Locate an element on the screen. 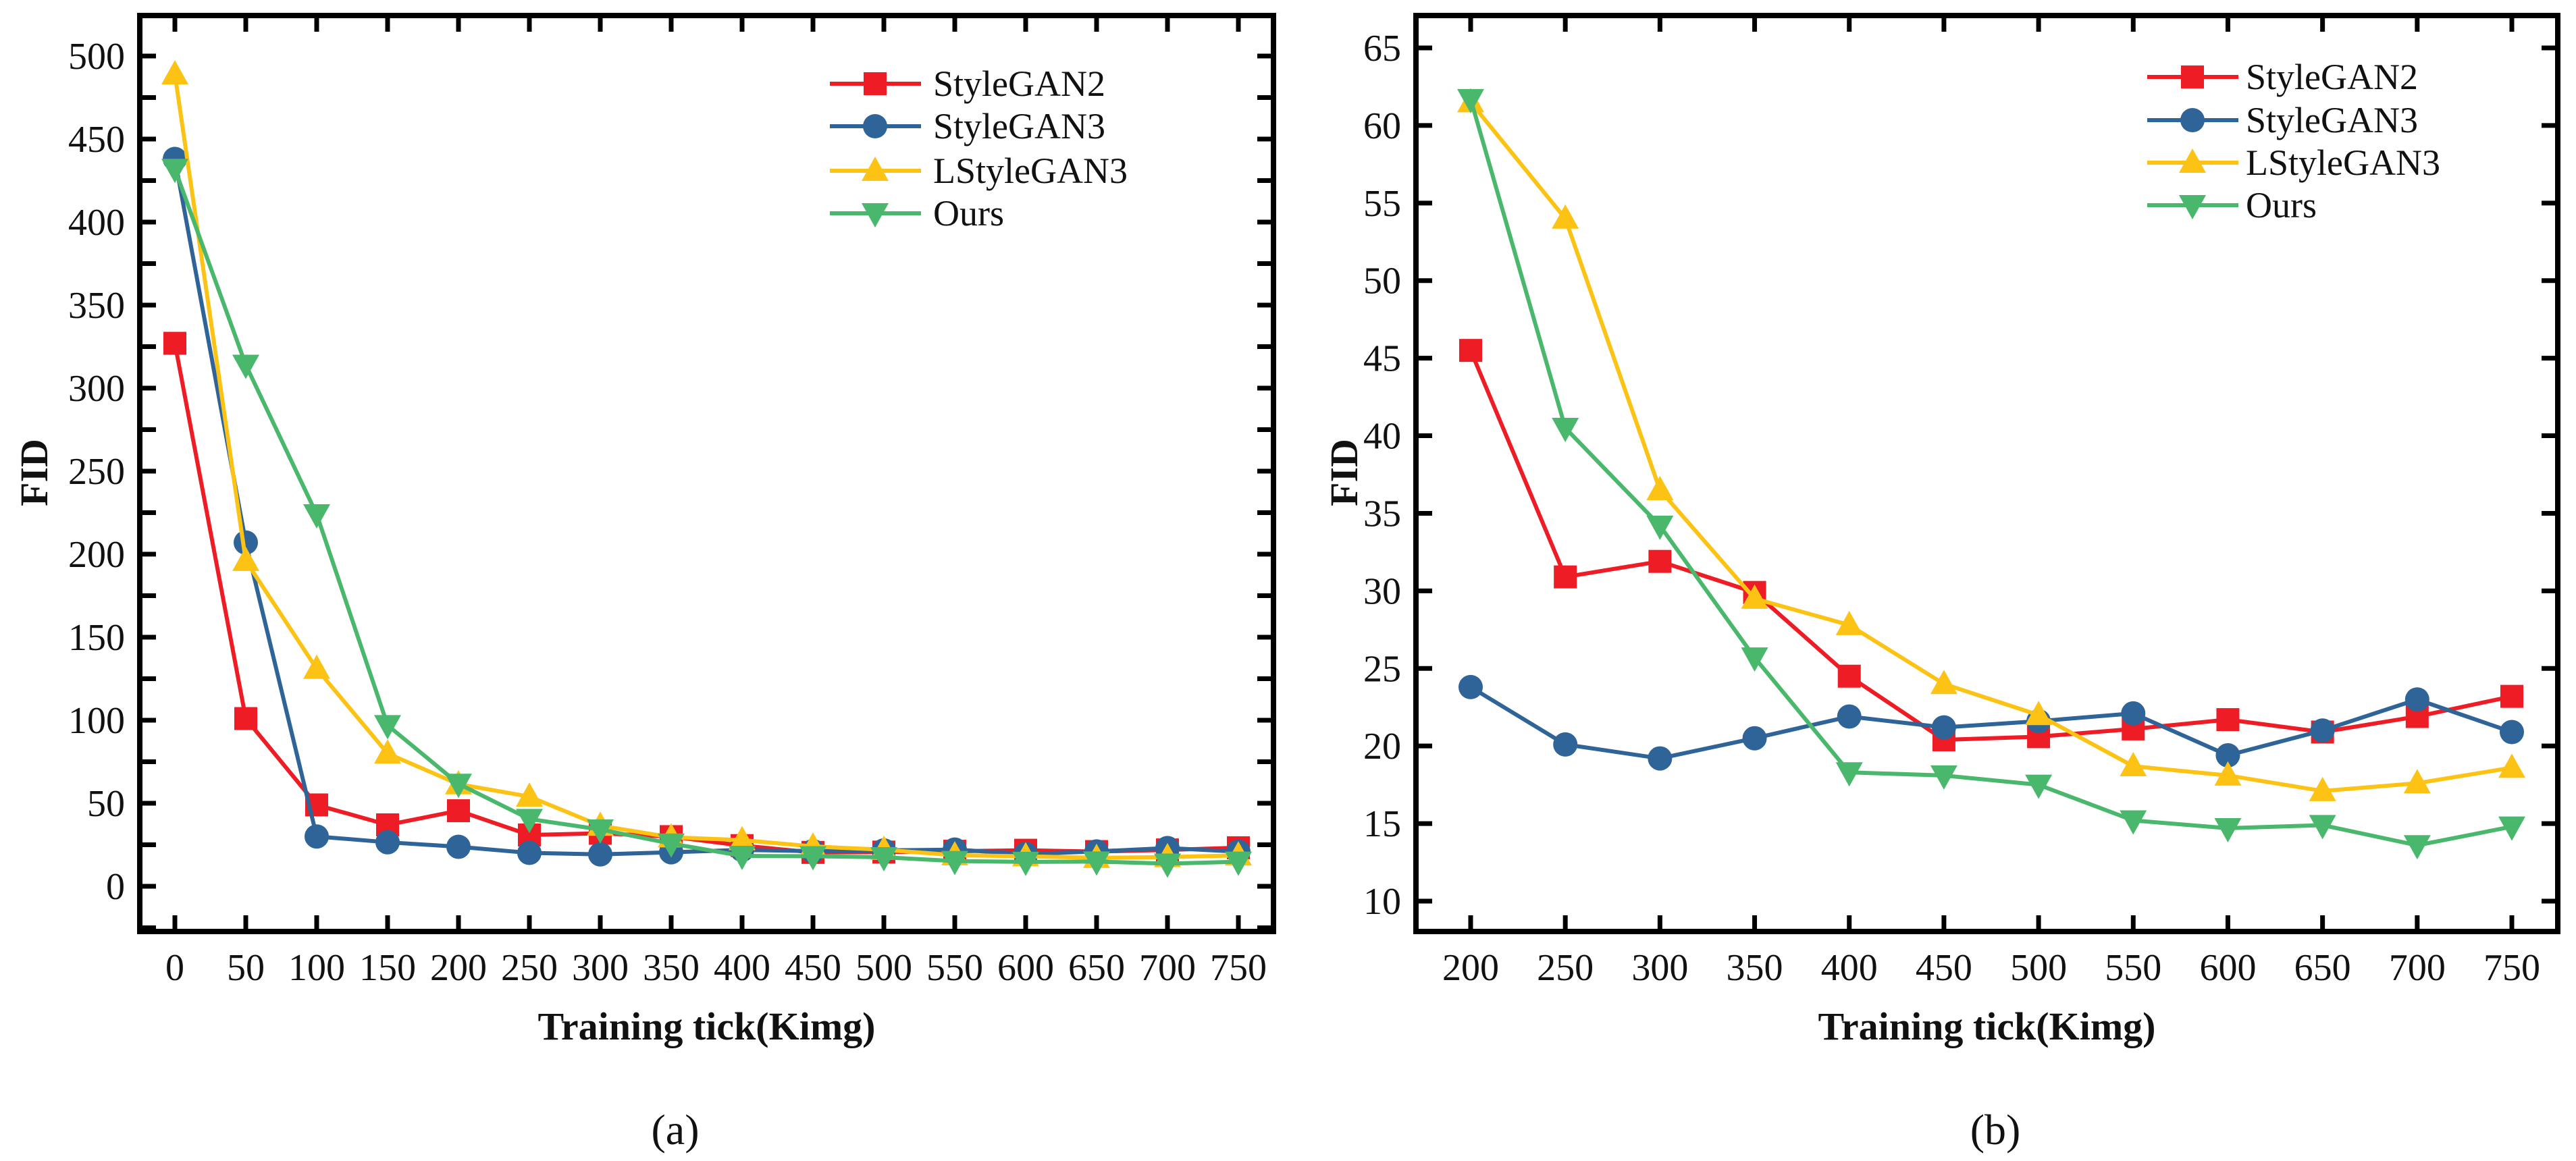 Image resolution: width=2576 pixels, height=1161 pixels. panel-caption: (b) is located at coordinates (1996, 1130).